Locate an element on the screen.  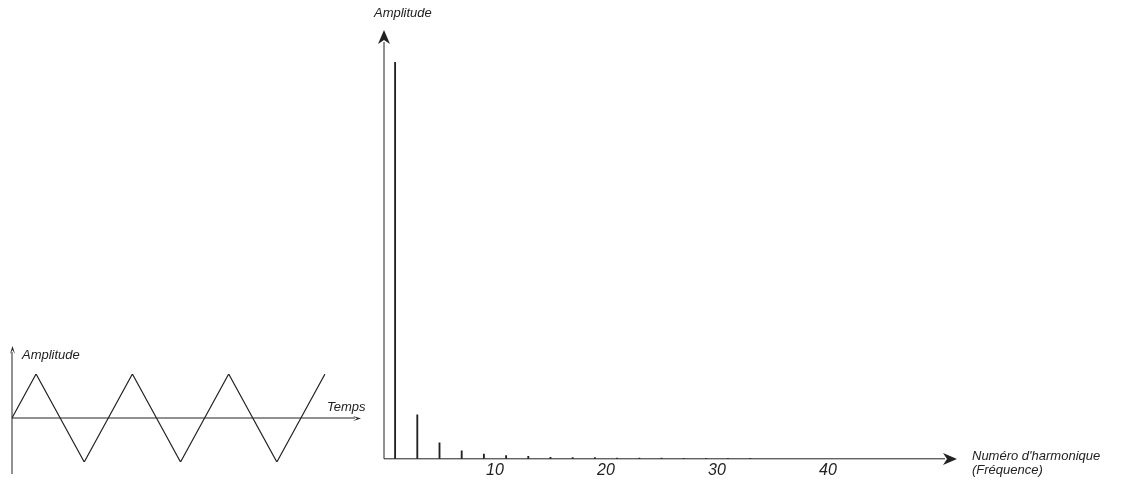
x-tick-label: 10 is located at coordinates (495, 469).